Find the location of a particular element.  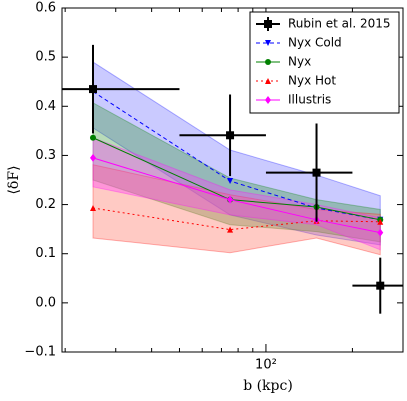

y-tick-label: 0.4 is located at coordinates (45, 106).